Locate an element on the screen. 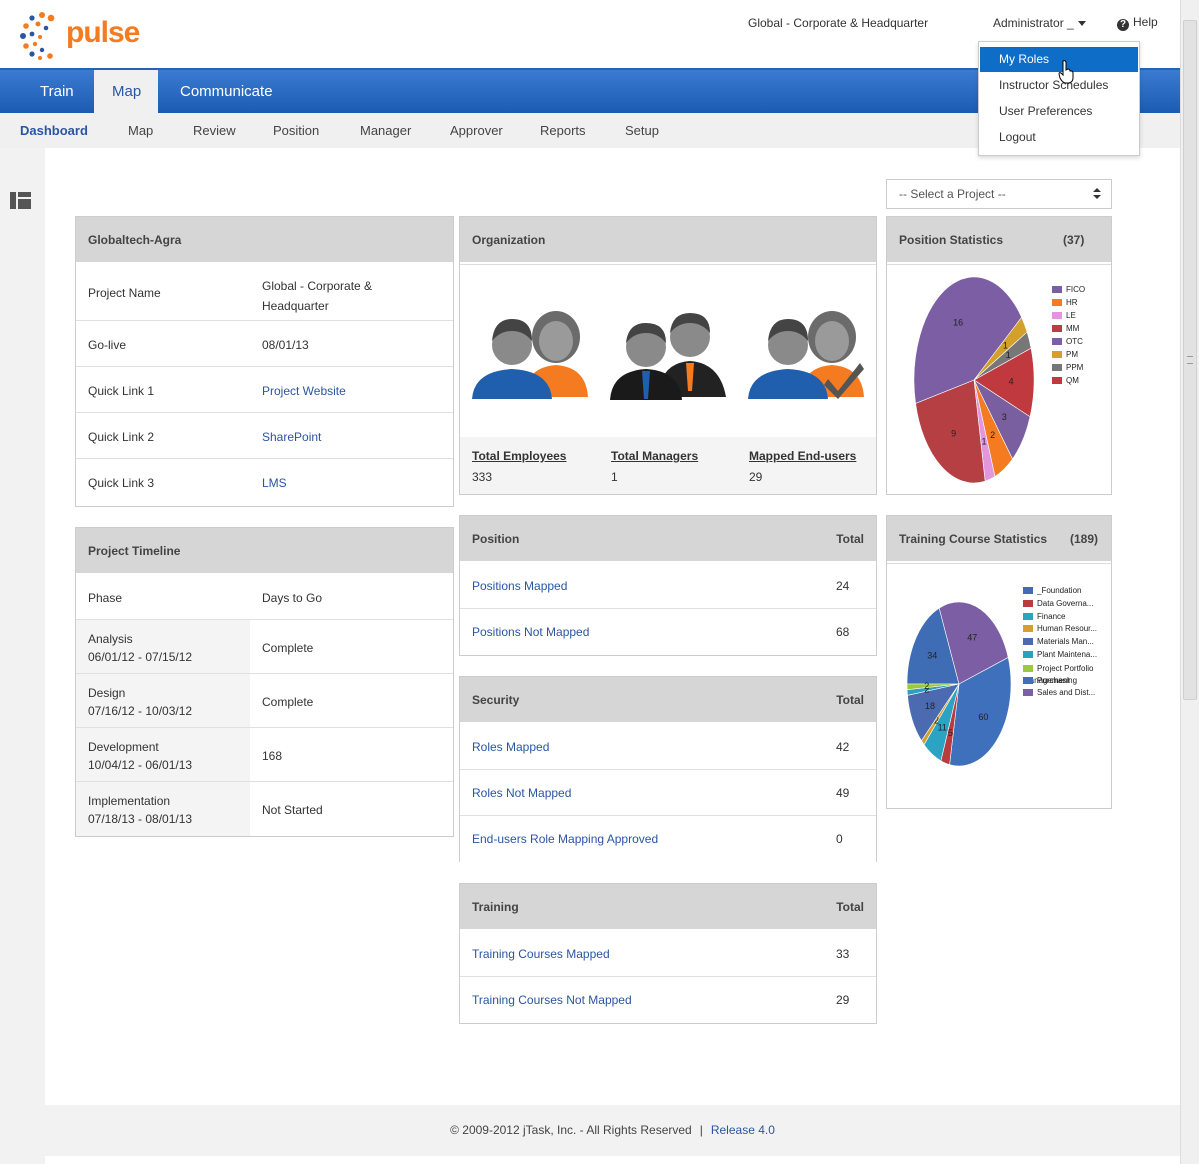 Image resolution: width=1199 pixels, height=1164 pixels. mapped-users-icon is located at coordinates (806, 355).